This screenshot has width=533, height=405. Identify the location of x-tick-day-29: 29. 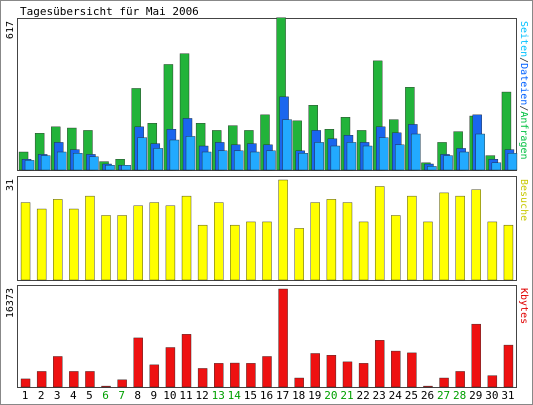
(475, 395).